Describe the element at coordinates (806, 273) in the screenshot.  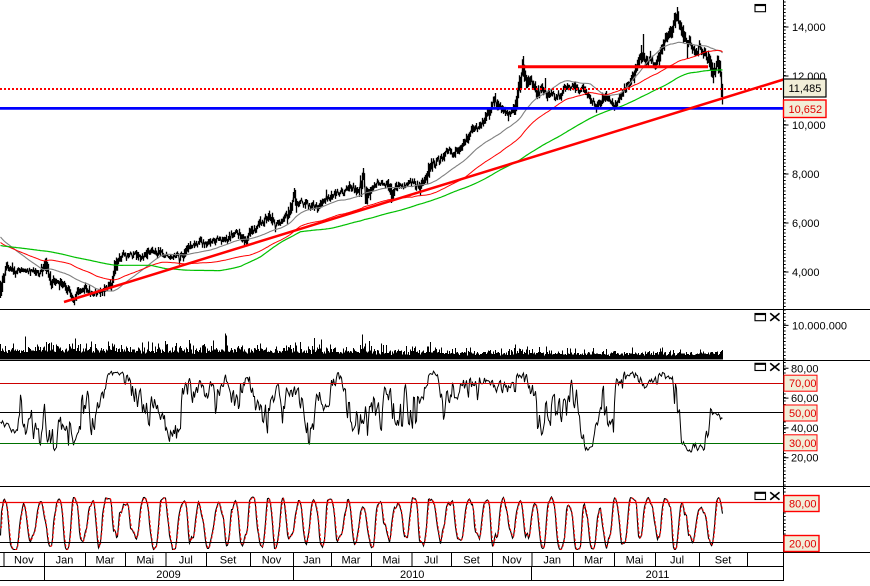
I see `svg-text: 4,000` at that location.